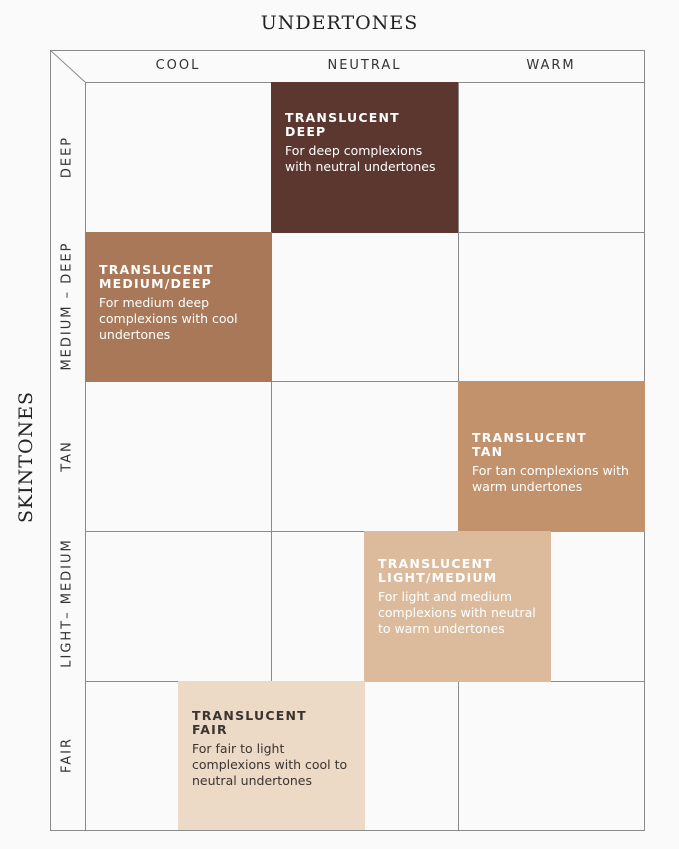  What do you see at coordinates (529, 444) in the screenshot?
I see `shade-name: TRANSLUCENT TAN` at bounding box center [529, 444].